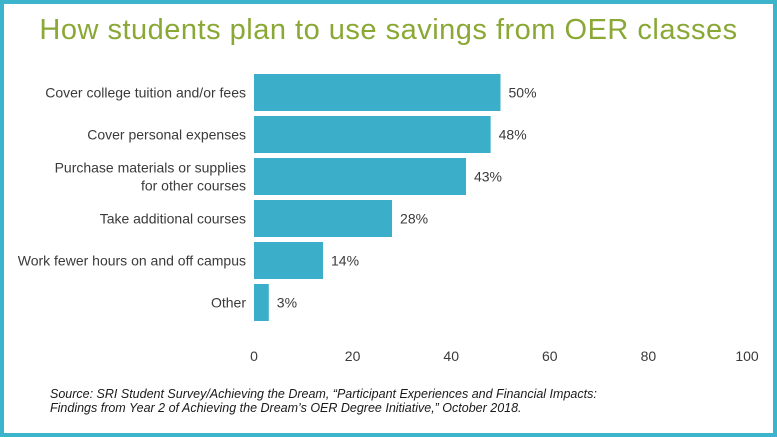  I want to click on category-label: Take additional courses, so click(173, 219).